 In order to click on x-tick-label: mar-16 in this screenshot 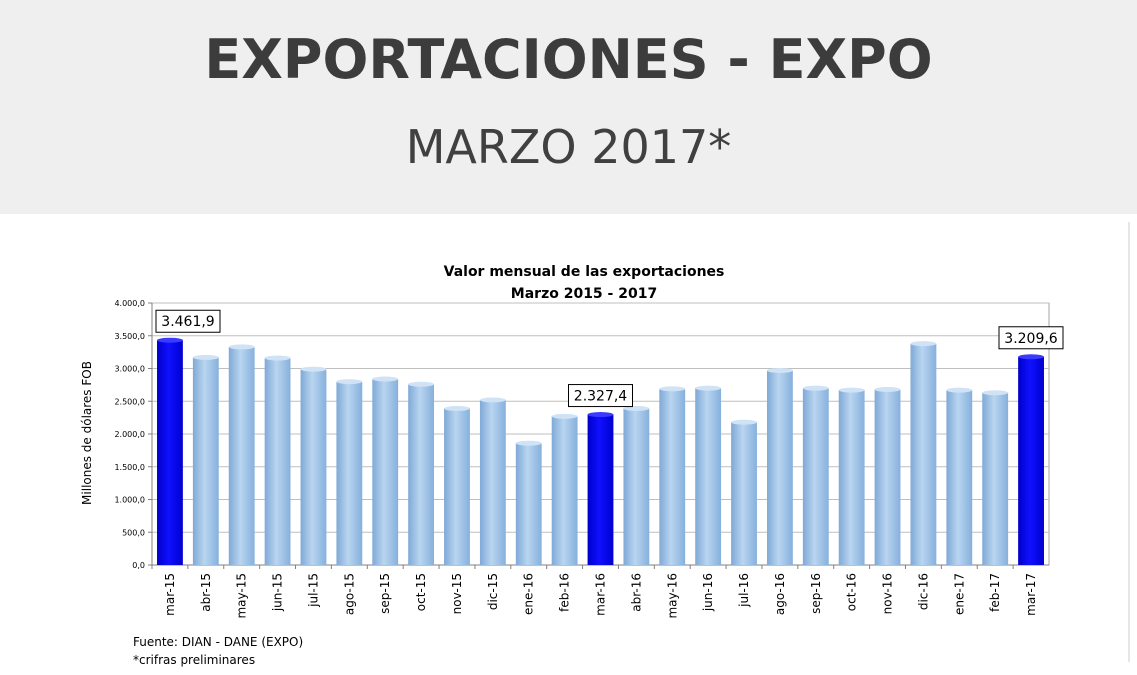, I will do `click(601, 594)`.